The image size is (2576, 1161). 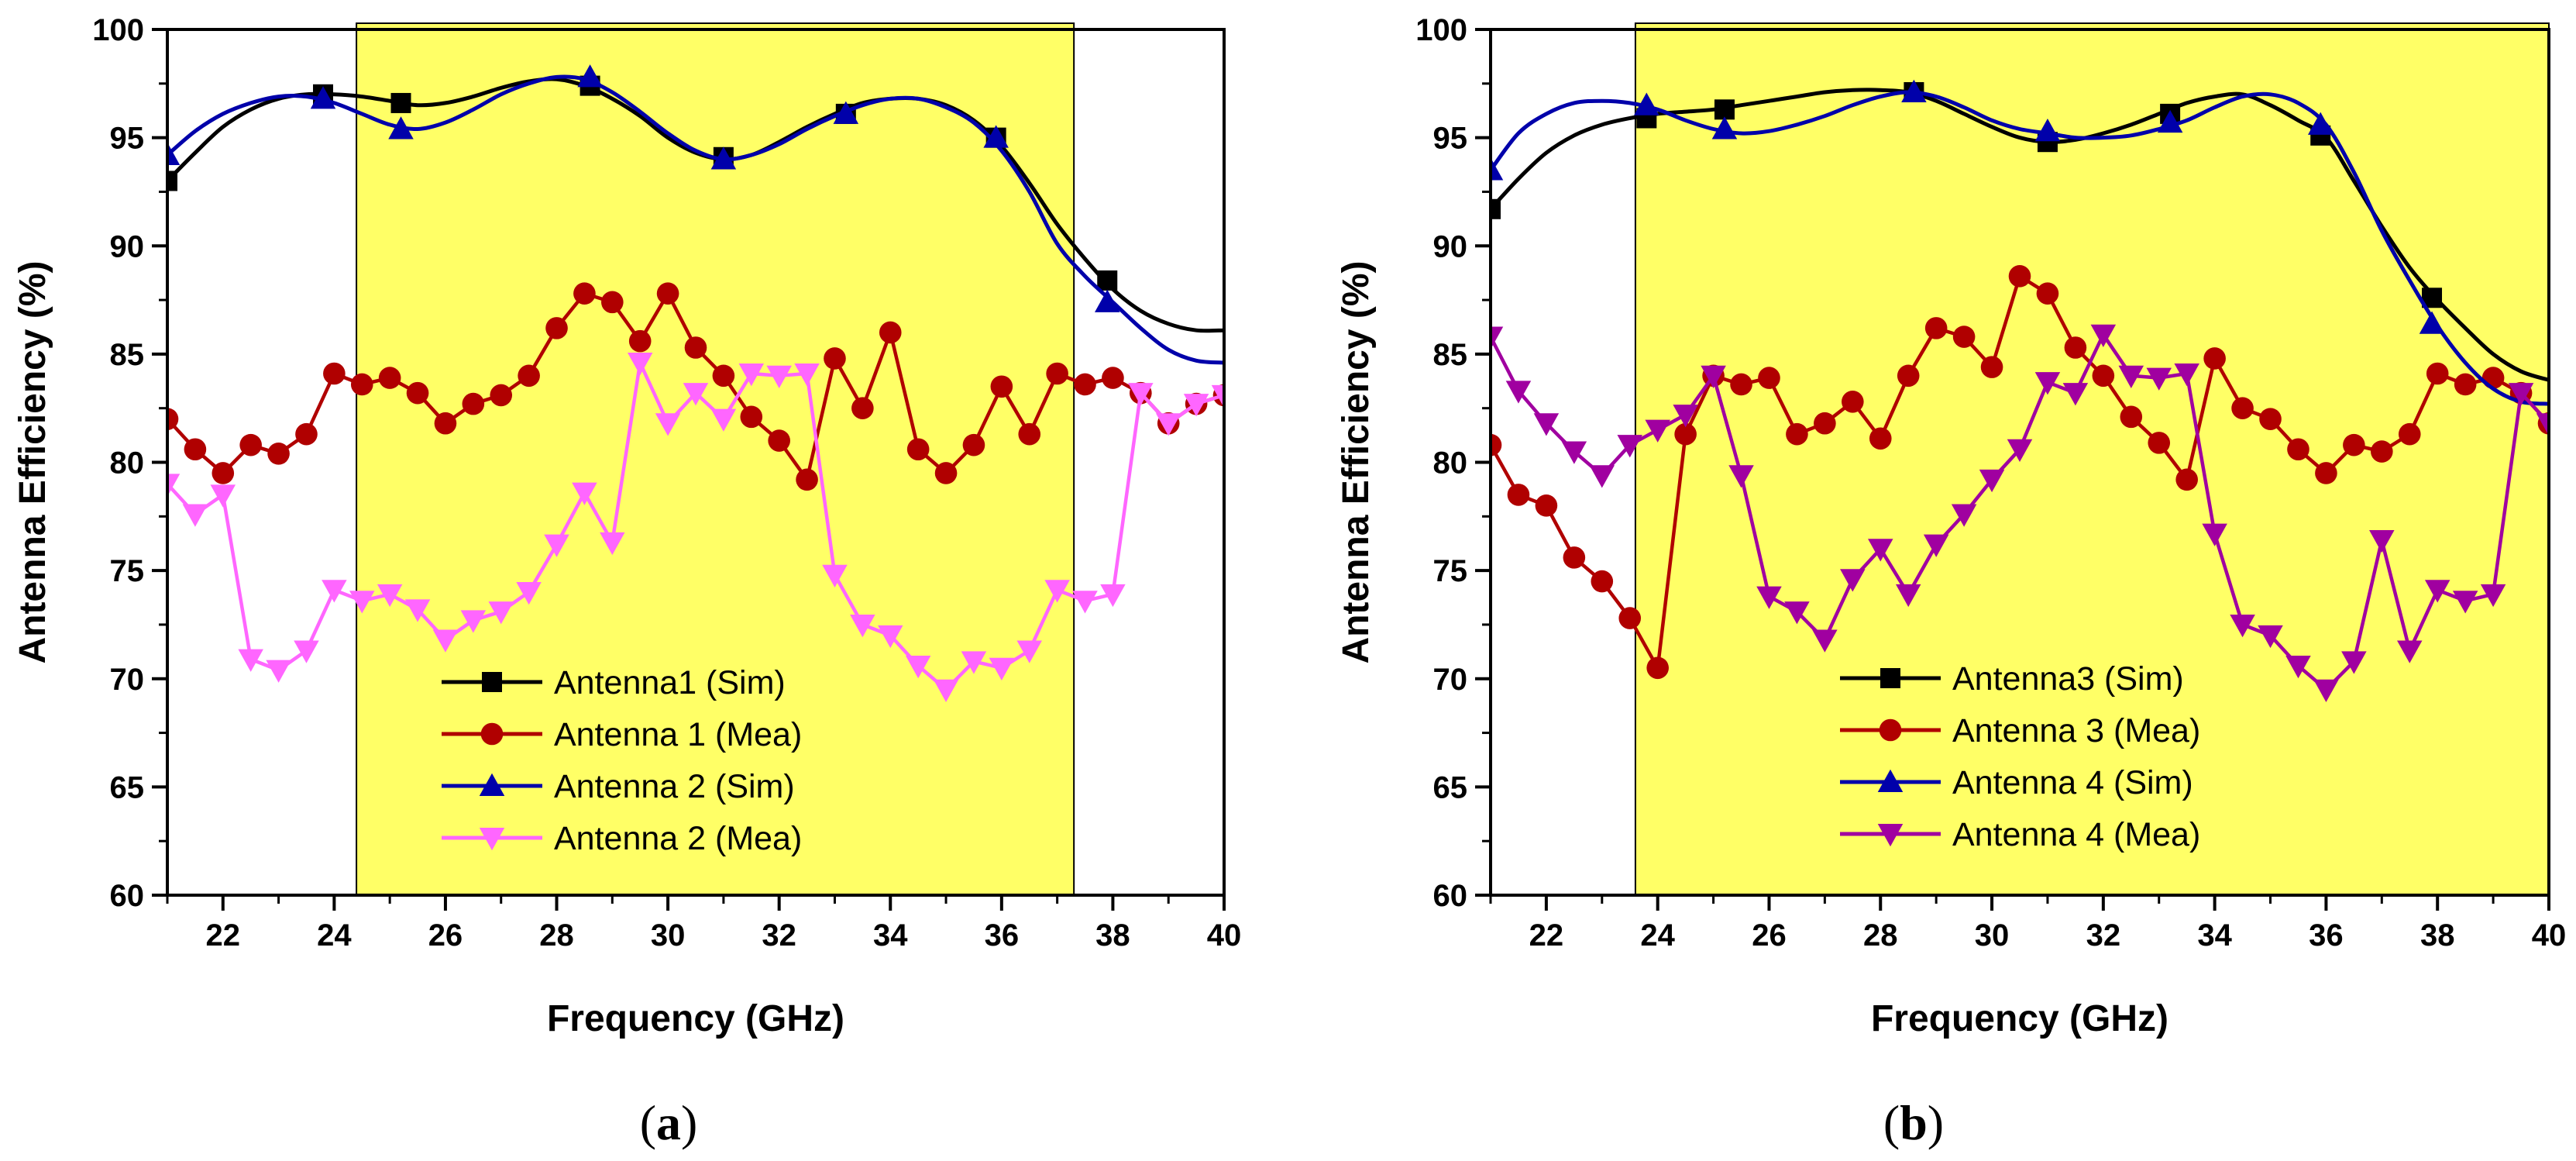 I want to click on series-antenna-2-mea, so click(x=695, y=527).